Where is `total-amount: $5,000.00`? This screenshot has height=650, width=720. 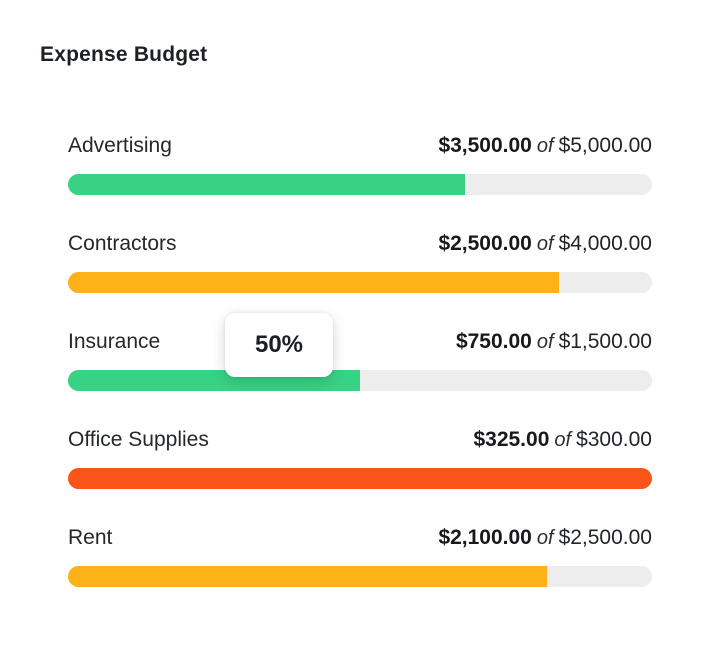 total-amount: $5,000.00 is located at coordinates (605, 145).